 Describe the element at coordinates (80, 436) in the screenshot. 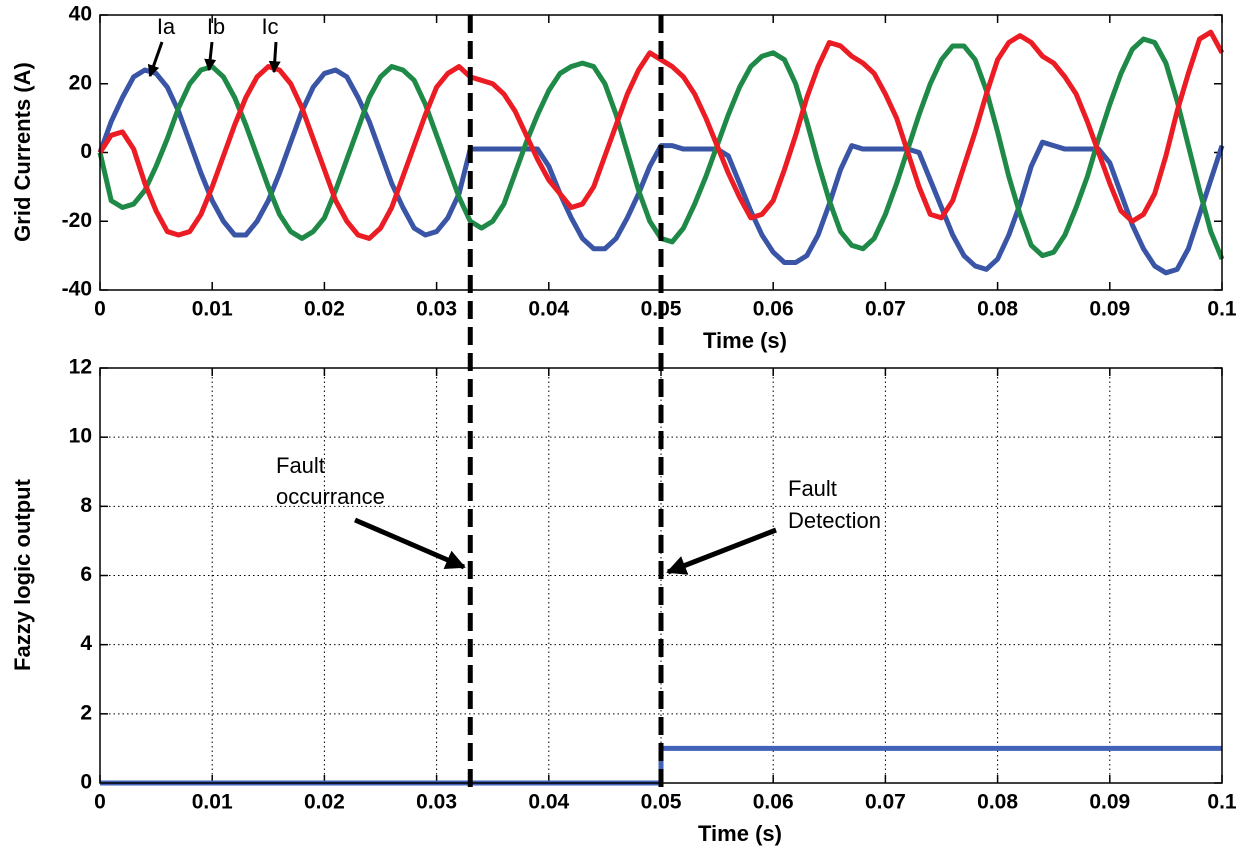

I see `y-tick-label: 10` at that location.